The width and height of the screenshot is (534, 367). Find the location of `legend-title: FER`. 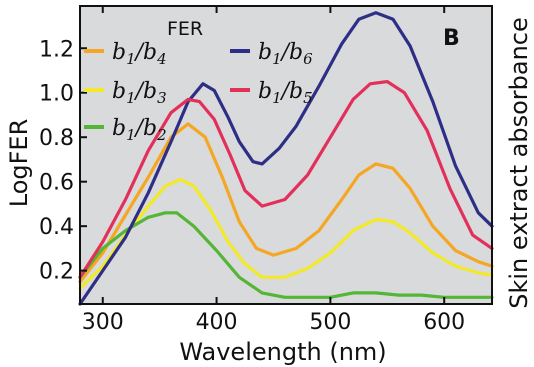

legend-title: FER is located at coordinates (185, 29).